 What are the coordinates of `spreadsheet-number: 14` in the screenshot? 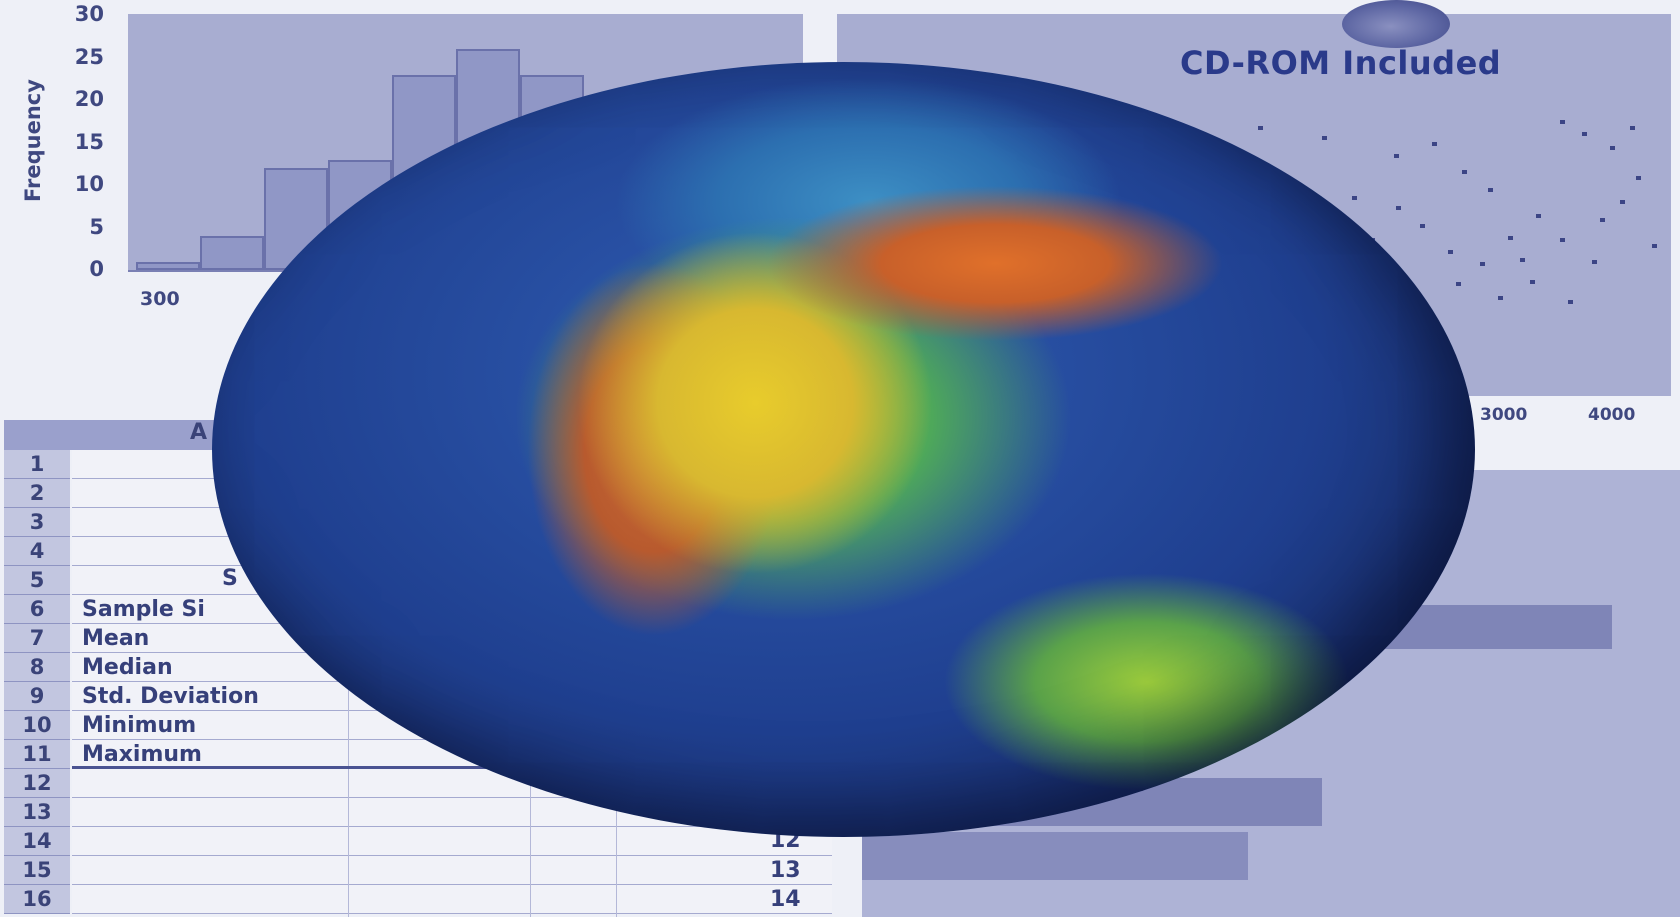 It's located at (785, 899).